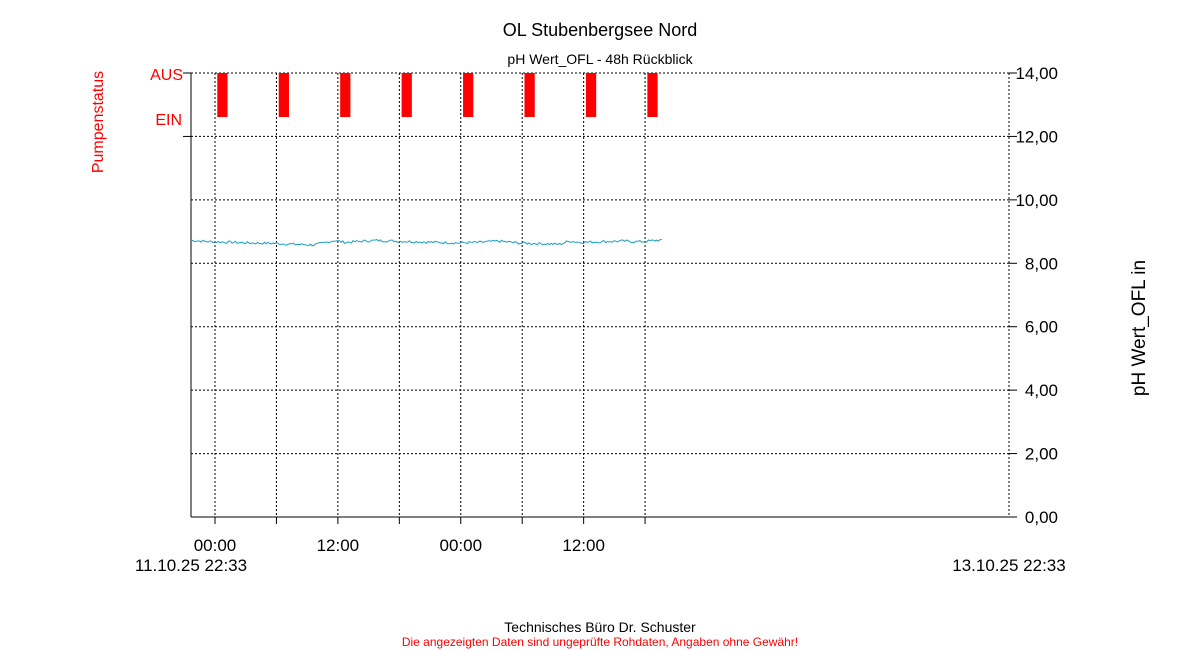  What do you see at coordinates (600, 30) in the screenshot?
I see `chart-title: OL Stubenbergsee Nord` at bounding box center [600, 30].